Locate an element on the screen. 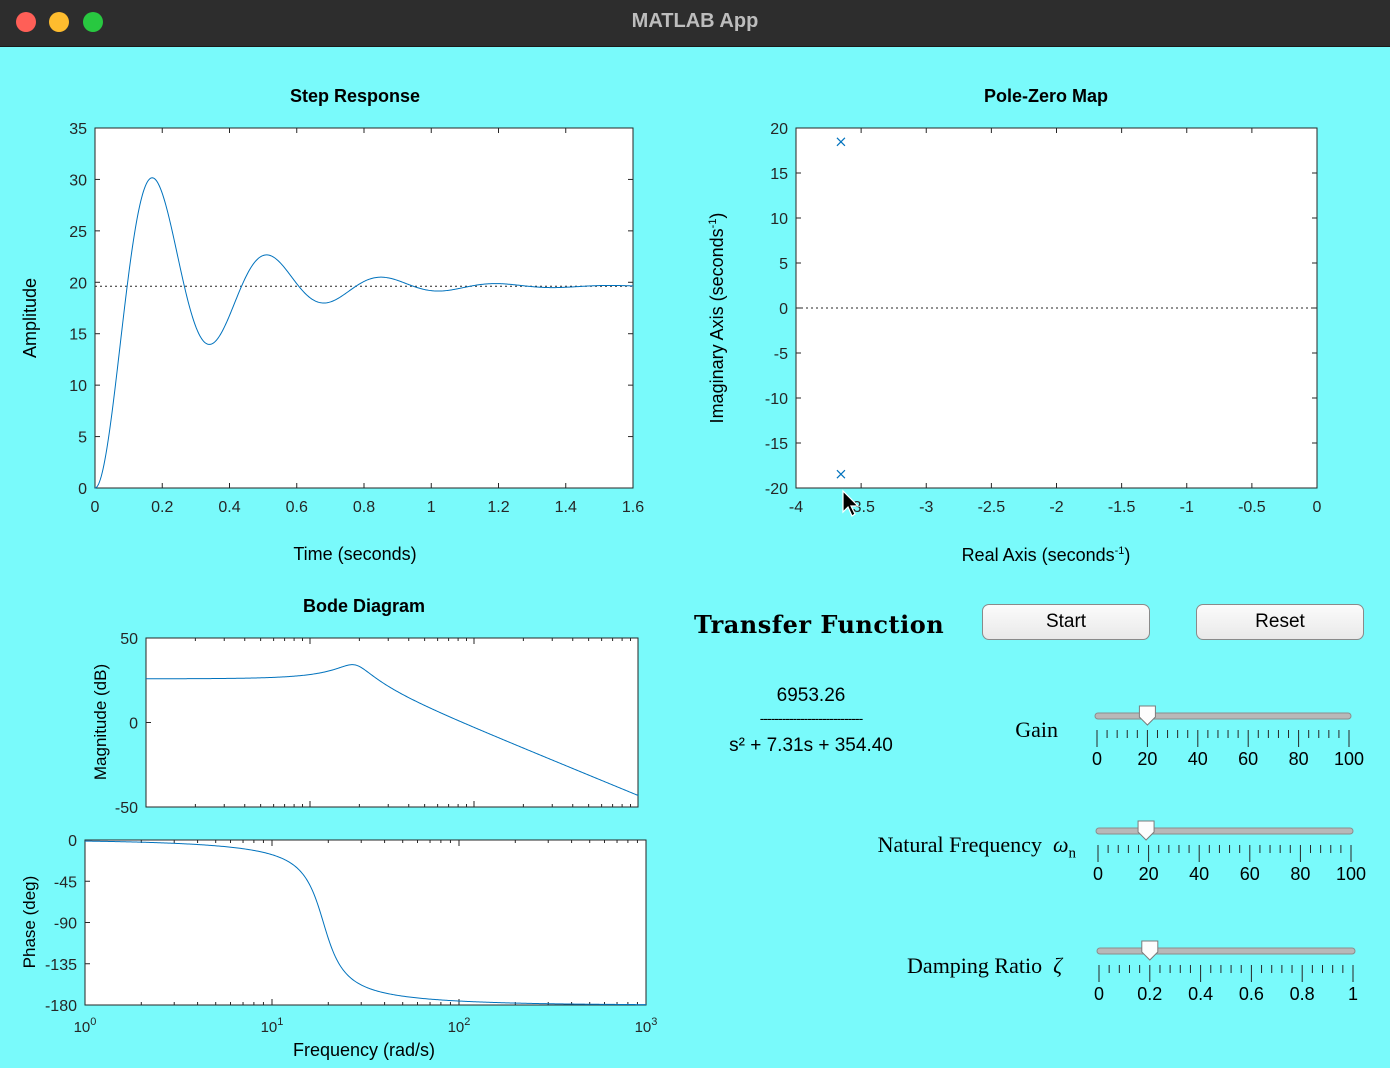 This screenshot has width=1390, height=1068. bode-mag-ytick-label: 50 is located at coordinates (129, 639).